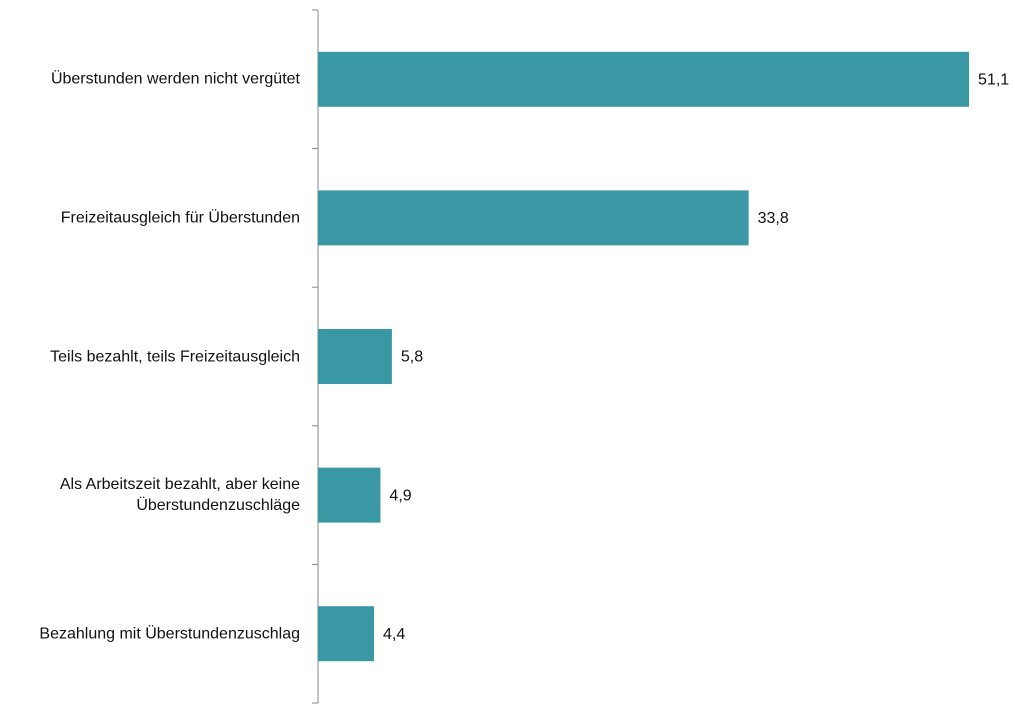 The width and height of the screenshot is (1015, 704). I want to click on category-label: Freizeitausgleich für Überstunden, so click(180, 218).